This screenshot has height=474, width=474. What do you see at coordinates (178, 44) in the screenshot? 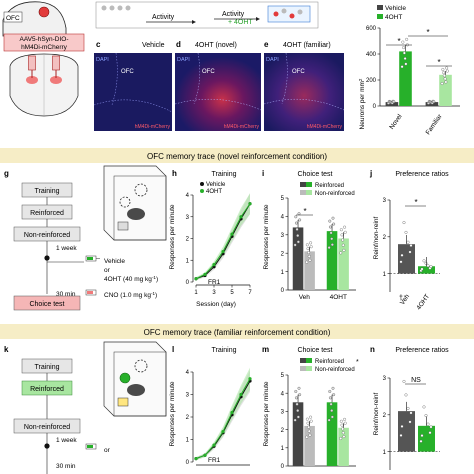
I see `panel-letter: d` at bounding box center [178, 44].